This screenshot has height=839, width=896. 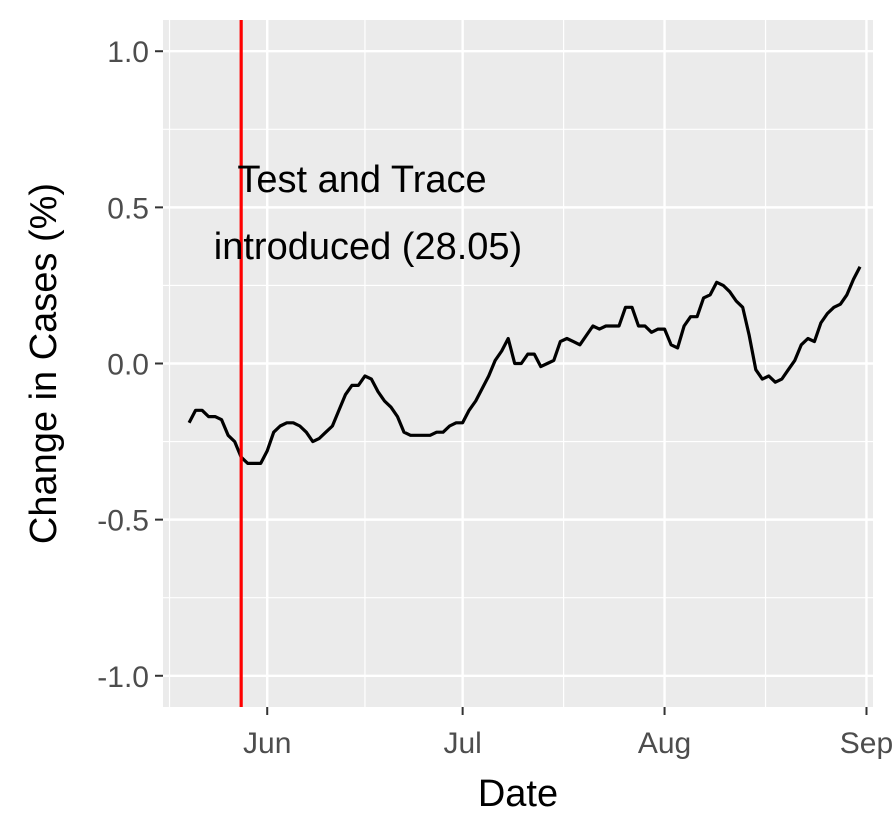 What do you see at coordinates (361, 180) in the screenshot?
I see `annotation-line-1: Test and Trace` at bounding box center [361, 180].